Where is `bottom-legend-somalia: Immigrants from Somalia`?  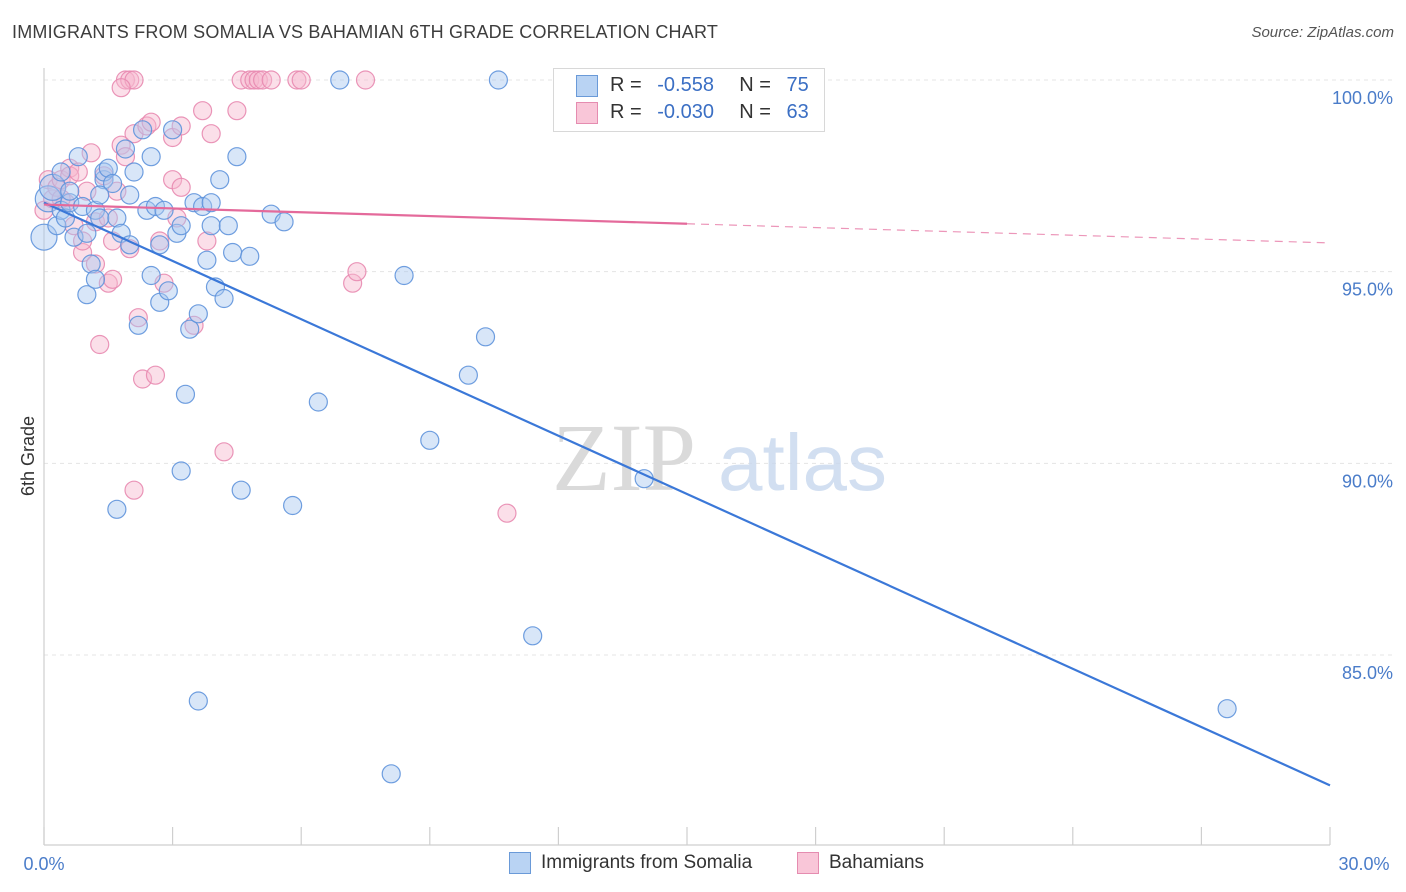
bottom-legend-somalia: Immigrants from Somalia is located at coordinates (630, 863).